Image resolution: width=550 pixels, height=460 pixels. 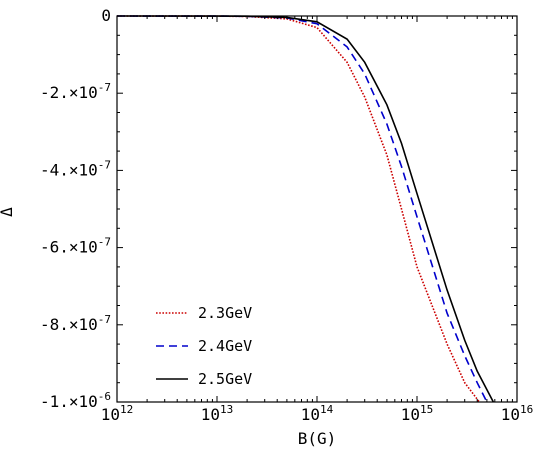 I want to click on y-tick-label: -6.×10-7, so click(x=75, y=246).